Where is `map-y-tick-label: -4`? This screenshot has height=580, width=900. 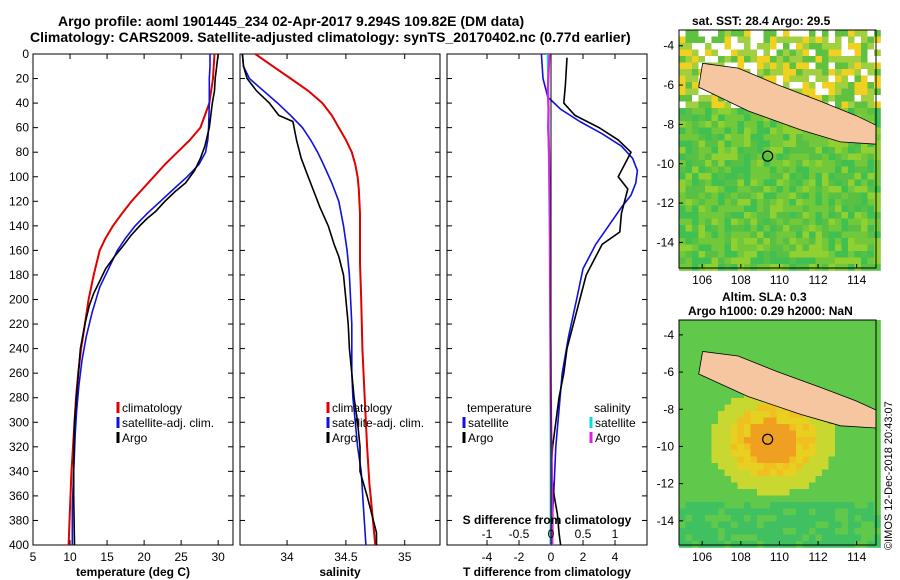
map-y-tick-label: -4 is located at coordinates (668, 46).